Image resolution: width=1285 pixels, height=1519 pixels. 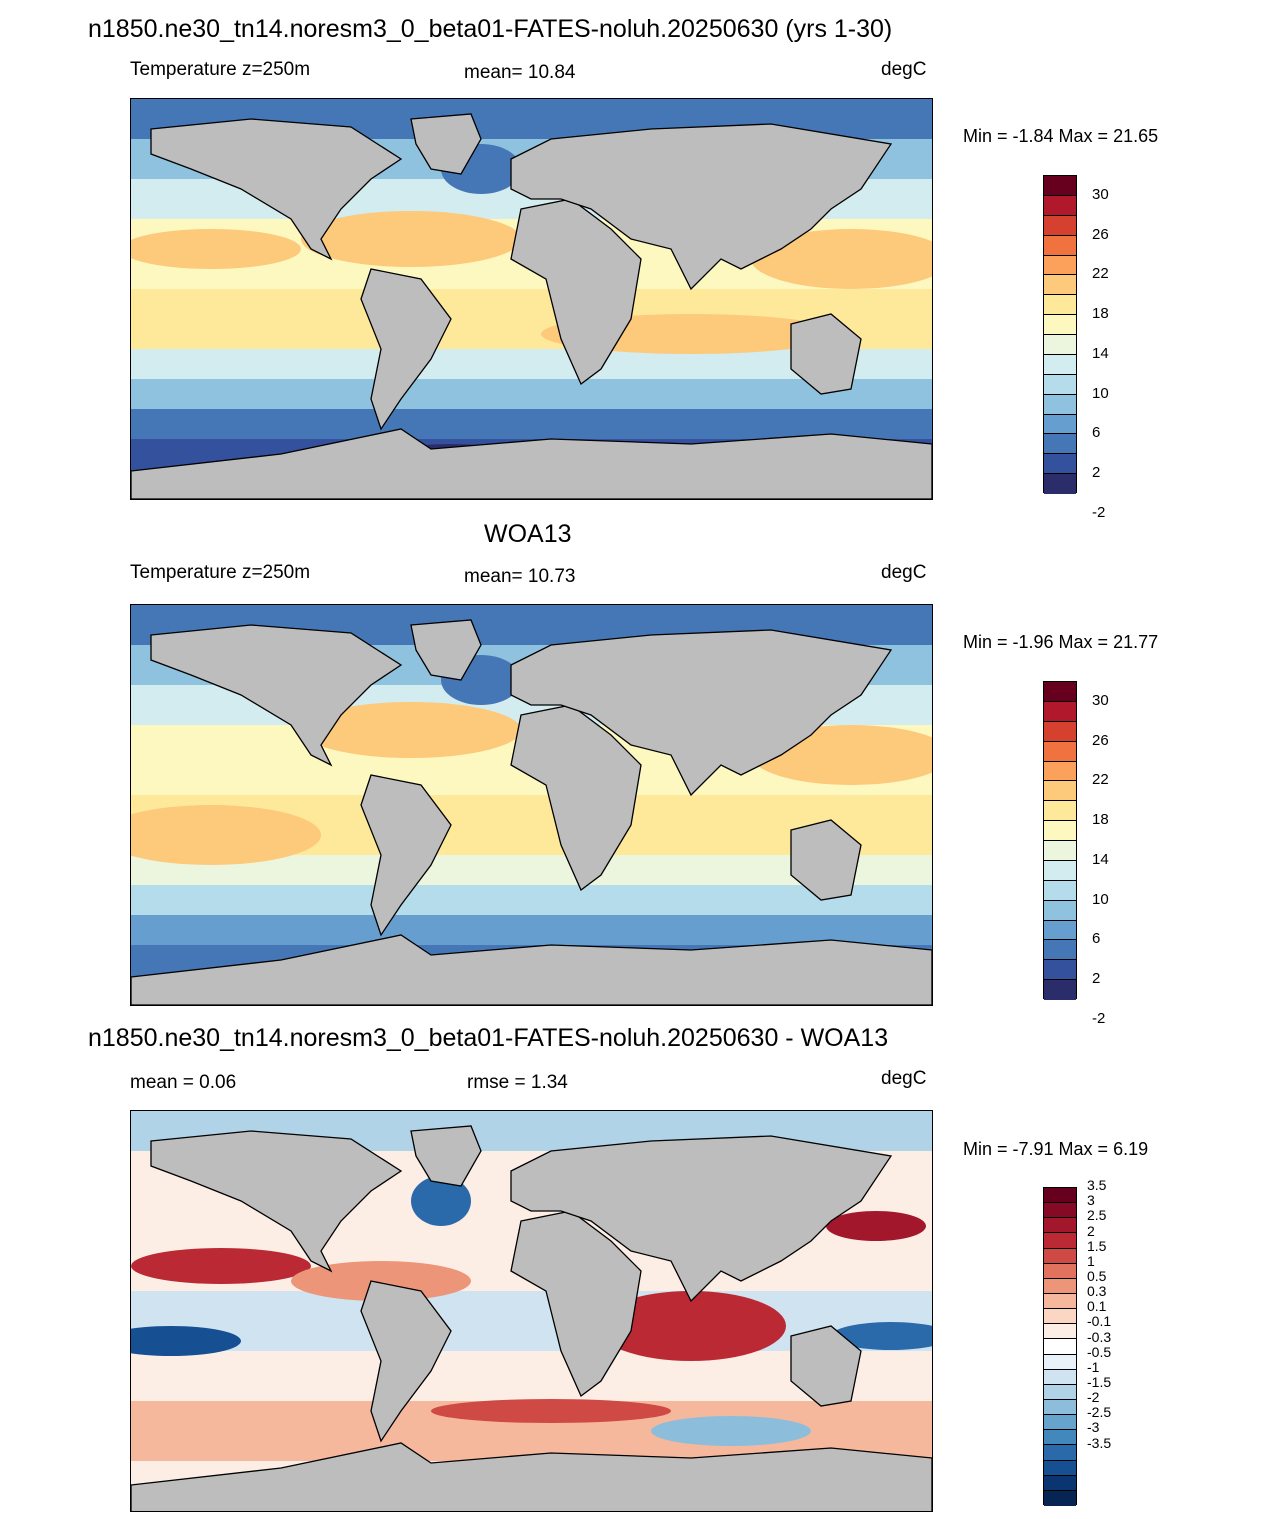 I want to click on colorbar-tick-label: -1, so click(x=1093, y=1366).